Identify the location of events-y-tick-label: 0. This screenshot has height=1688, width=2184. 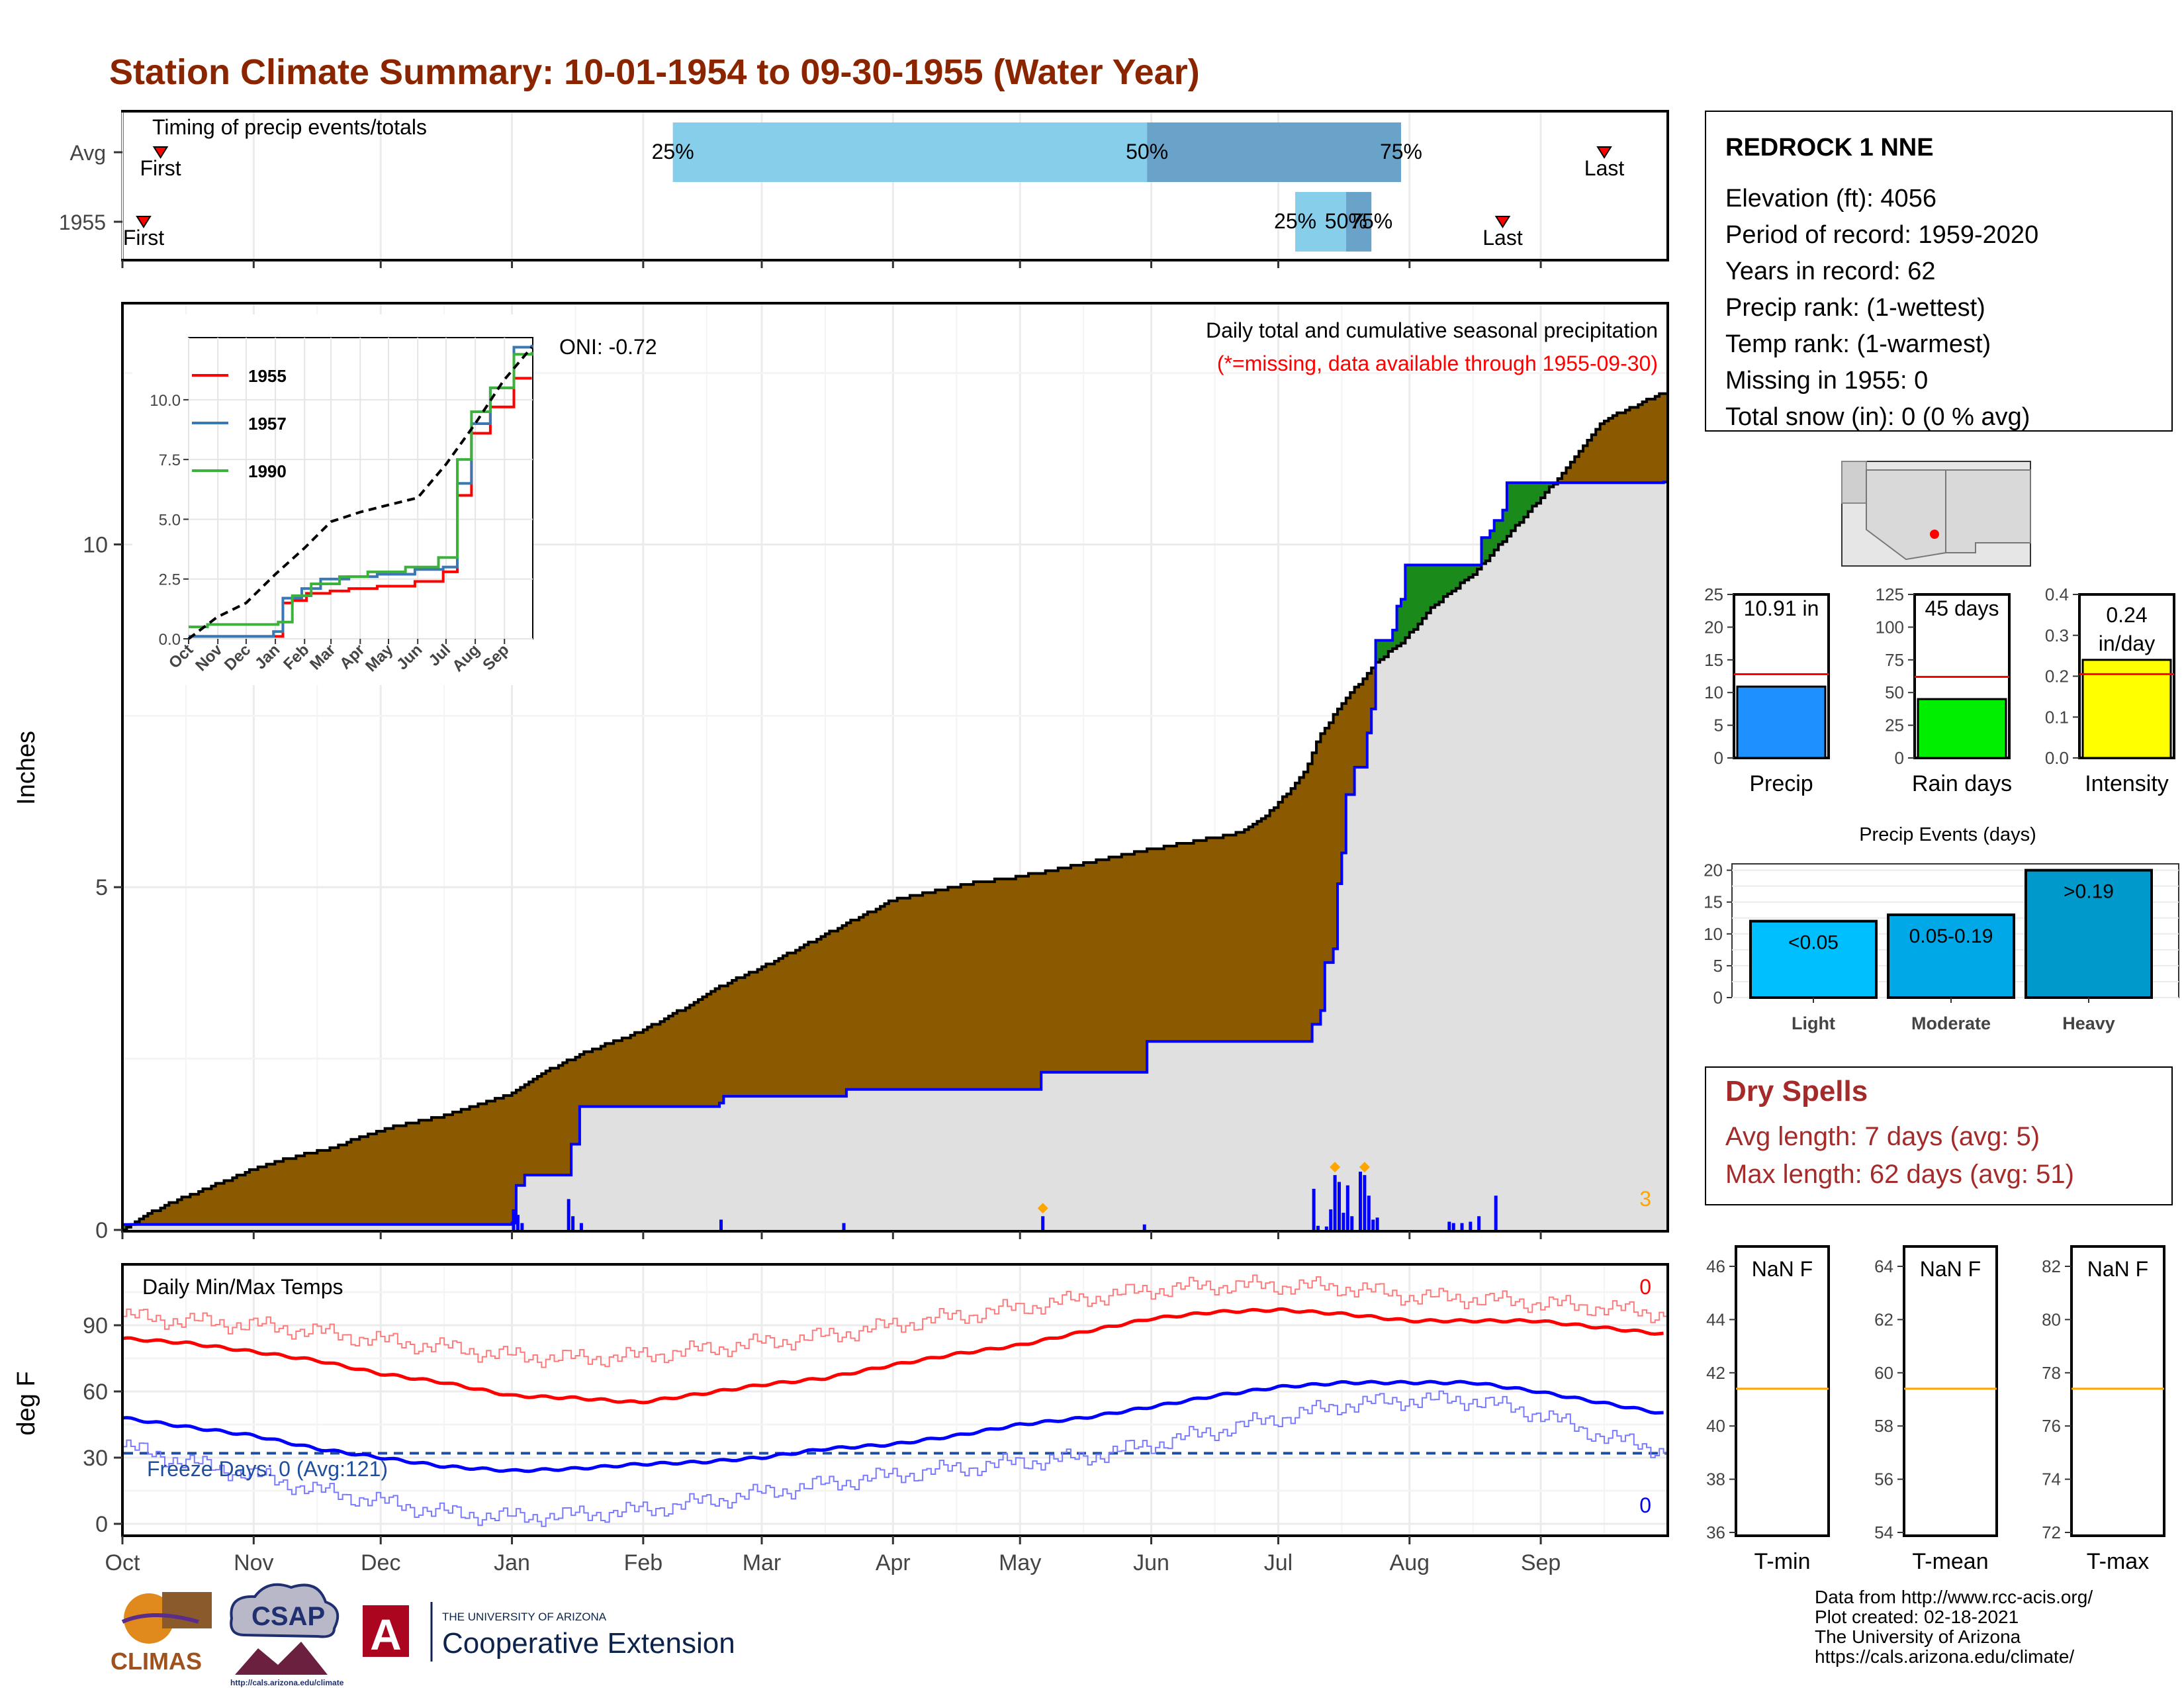
(1718, 998).